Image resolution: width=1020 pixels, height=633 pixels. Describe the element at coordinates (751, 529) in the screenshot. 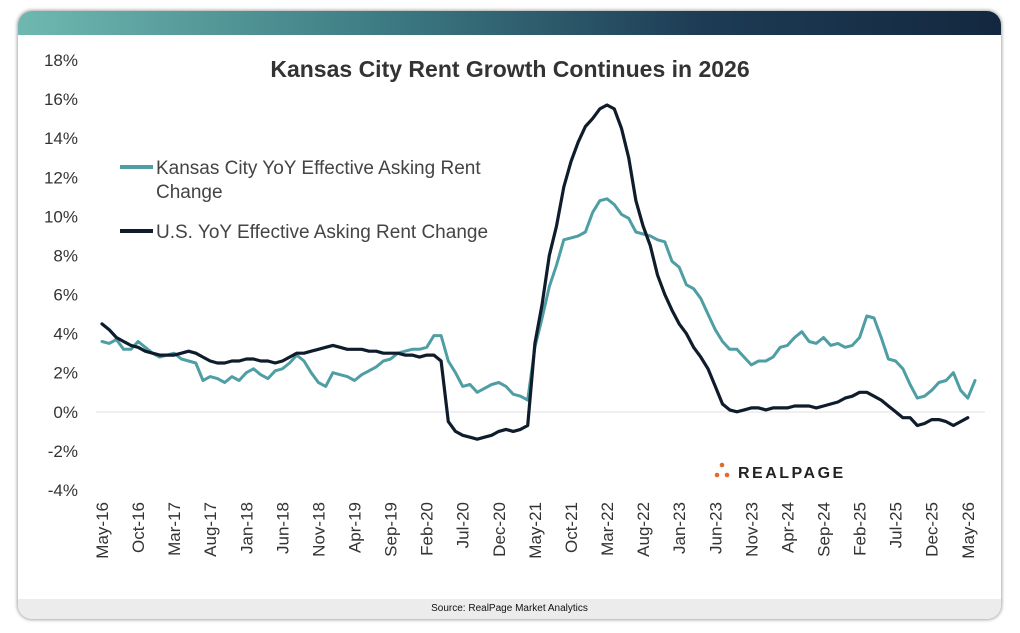

I see `x-tick-label: Nov-23` at that location.